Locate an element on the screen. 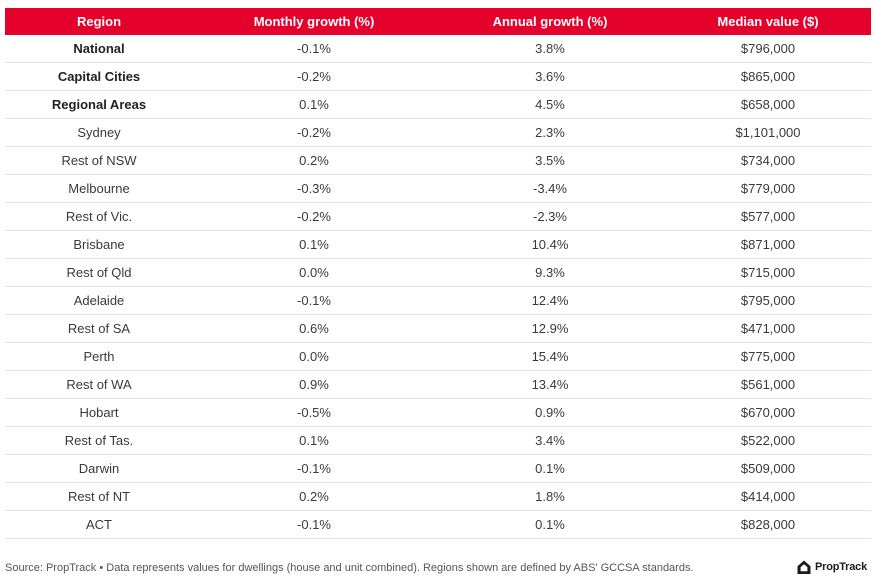 The height and width of the screenshot is (587, 877). annual-growth-cell: 4.5% is located at coordinates (550, 104).